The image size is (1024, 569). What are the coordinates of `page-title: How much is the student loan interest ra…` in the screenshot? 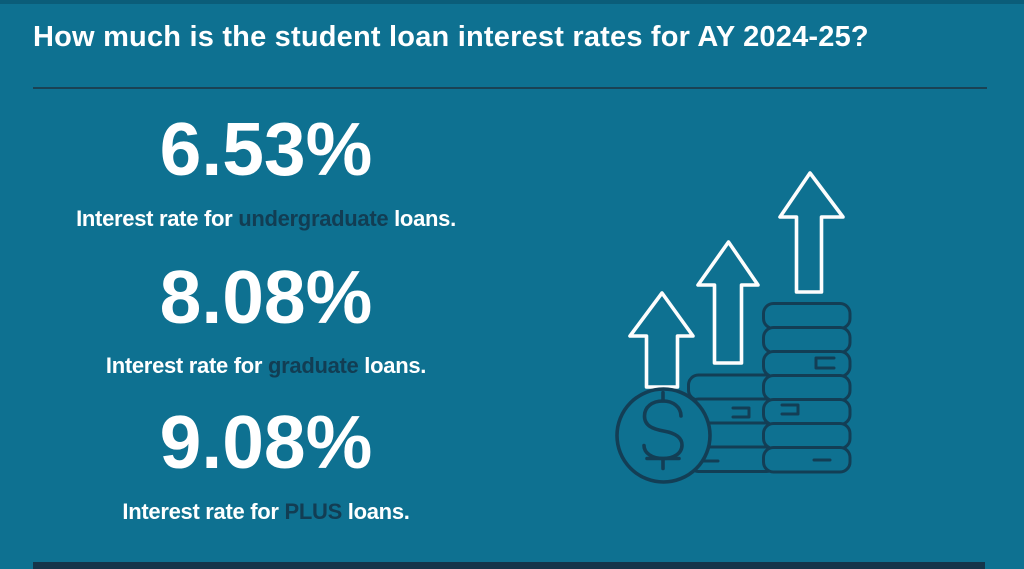 It's located at (451, 37).